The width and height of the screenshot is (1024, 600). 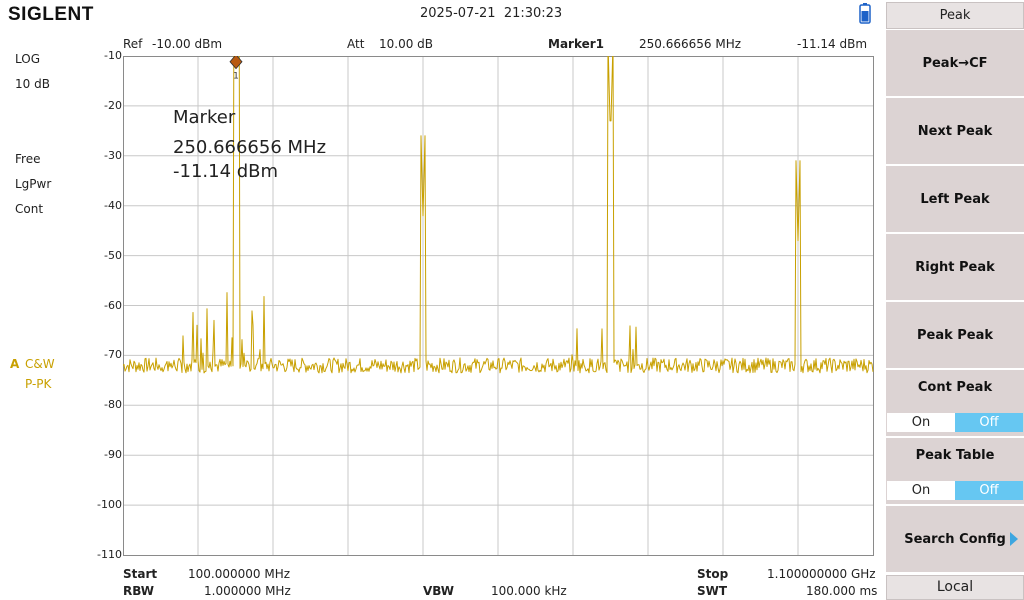 I want to click on left-peak-label: Left Peak, so click(x=955, y=199).